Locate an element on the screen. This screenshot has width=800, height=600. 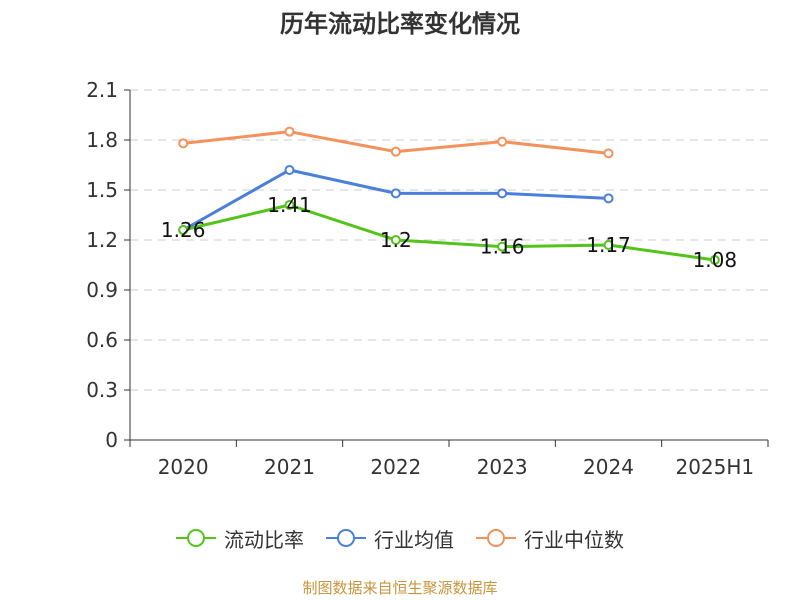
data-label: 1.2 is located at coordinates (396, 240).